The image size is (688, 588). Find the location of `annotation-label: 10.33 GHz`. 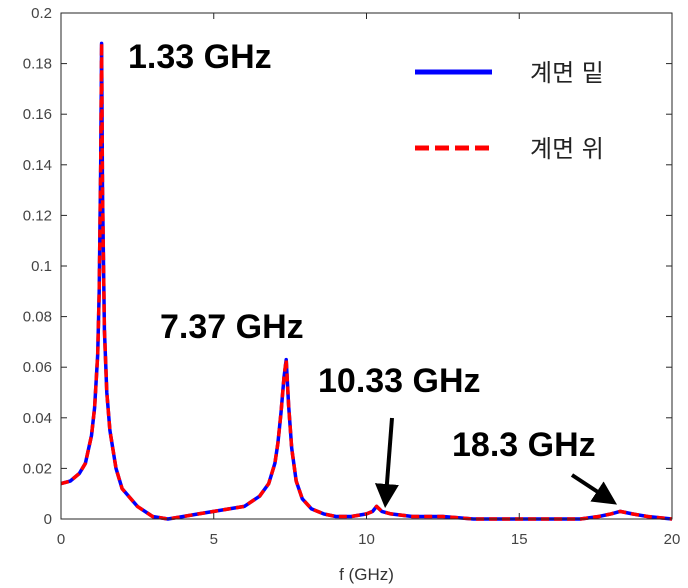

annotation-label: 10.33 GHz is located at coordinates (399, 381).